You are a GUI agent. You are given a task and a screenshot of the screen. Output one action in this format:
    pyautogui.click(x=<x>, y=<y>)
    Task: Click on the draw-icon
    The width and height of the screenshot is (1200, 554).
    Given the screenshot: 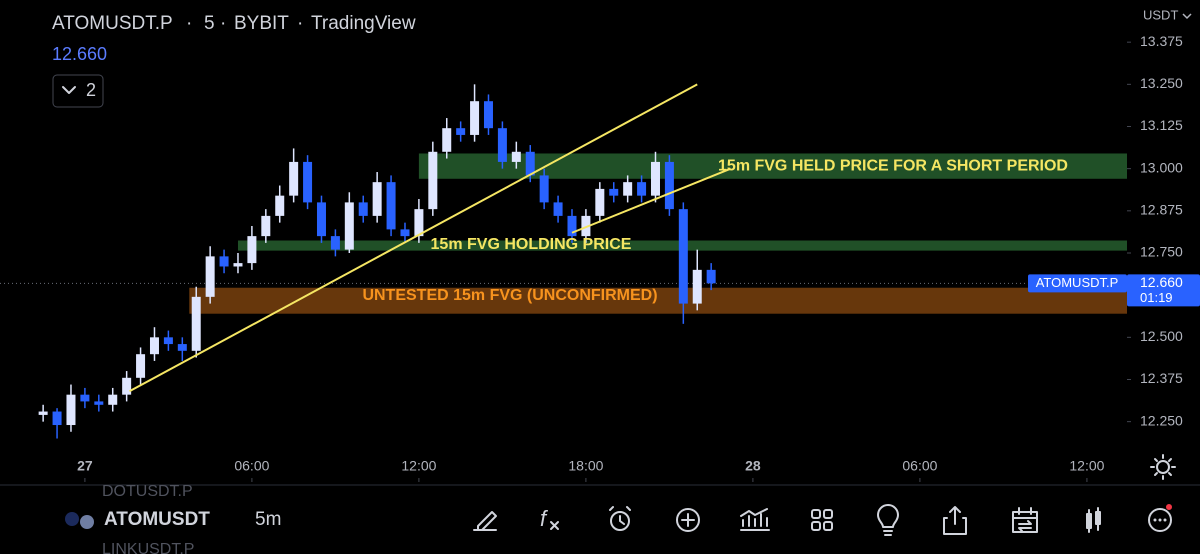 What is the action you would take?
    pyautogui.click(x=485, y=521)
    